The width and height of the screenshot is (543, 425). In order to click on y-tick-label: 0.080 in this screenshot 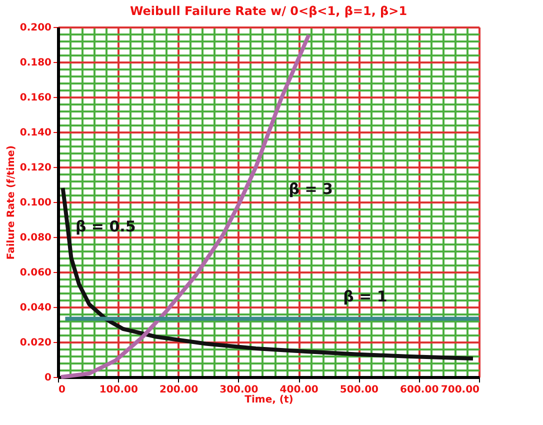, I will do `click(36, 238)`.